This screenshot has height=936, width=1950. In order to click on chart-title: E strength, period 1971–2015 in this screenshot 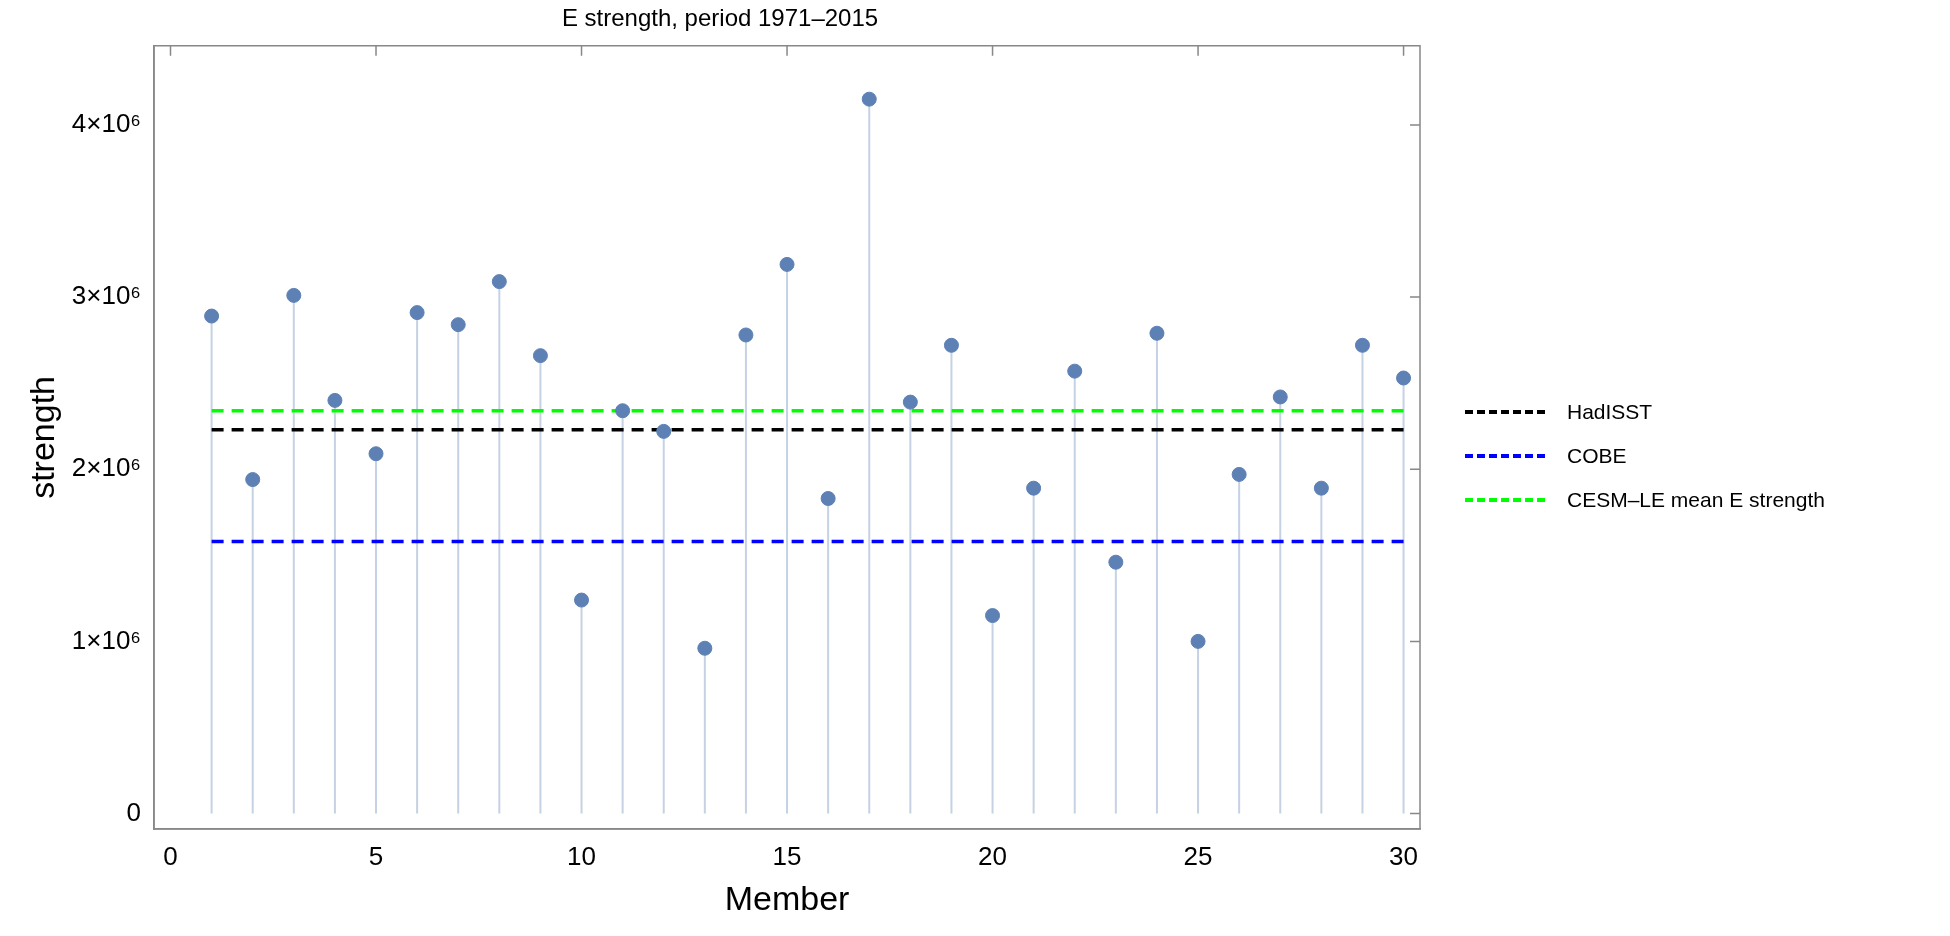, I will do `click(720, 18)`.